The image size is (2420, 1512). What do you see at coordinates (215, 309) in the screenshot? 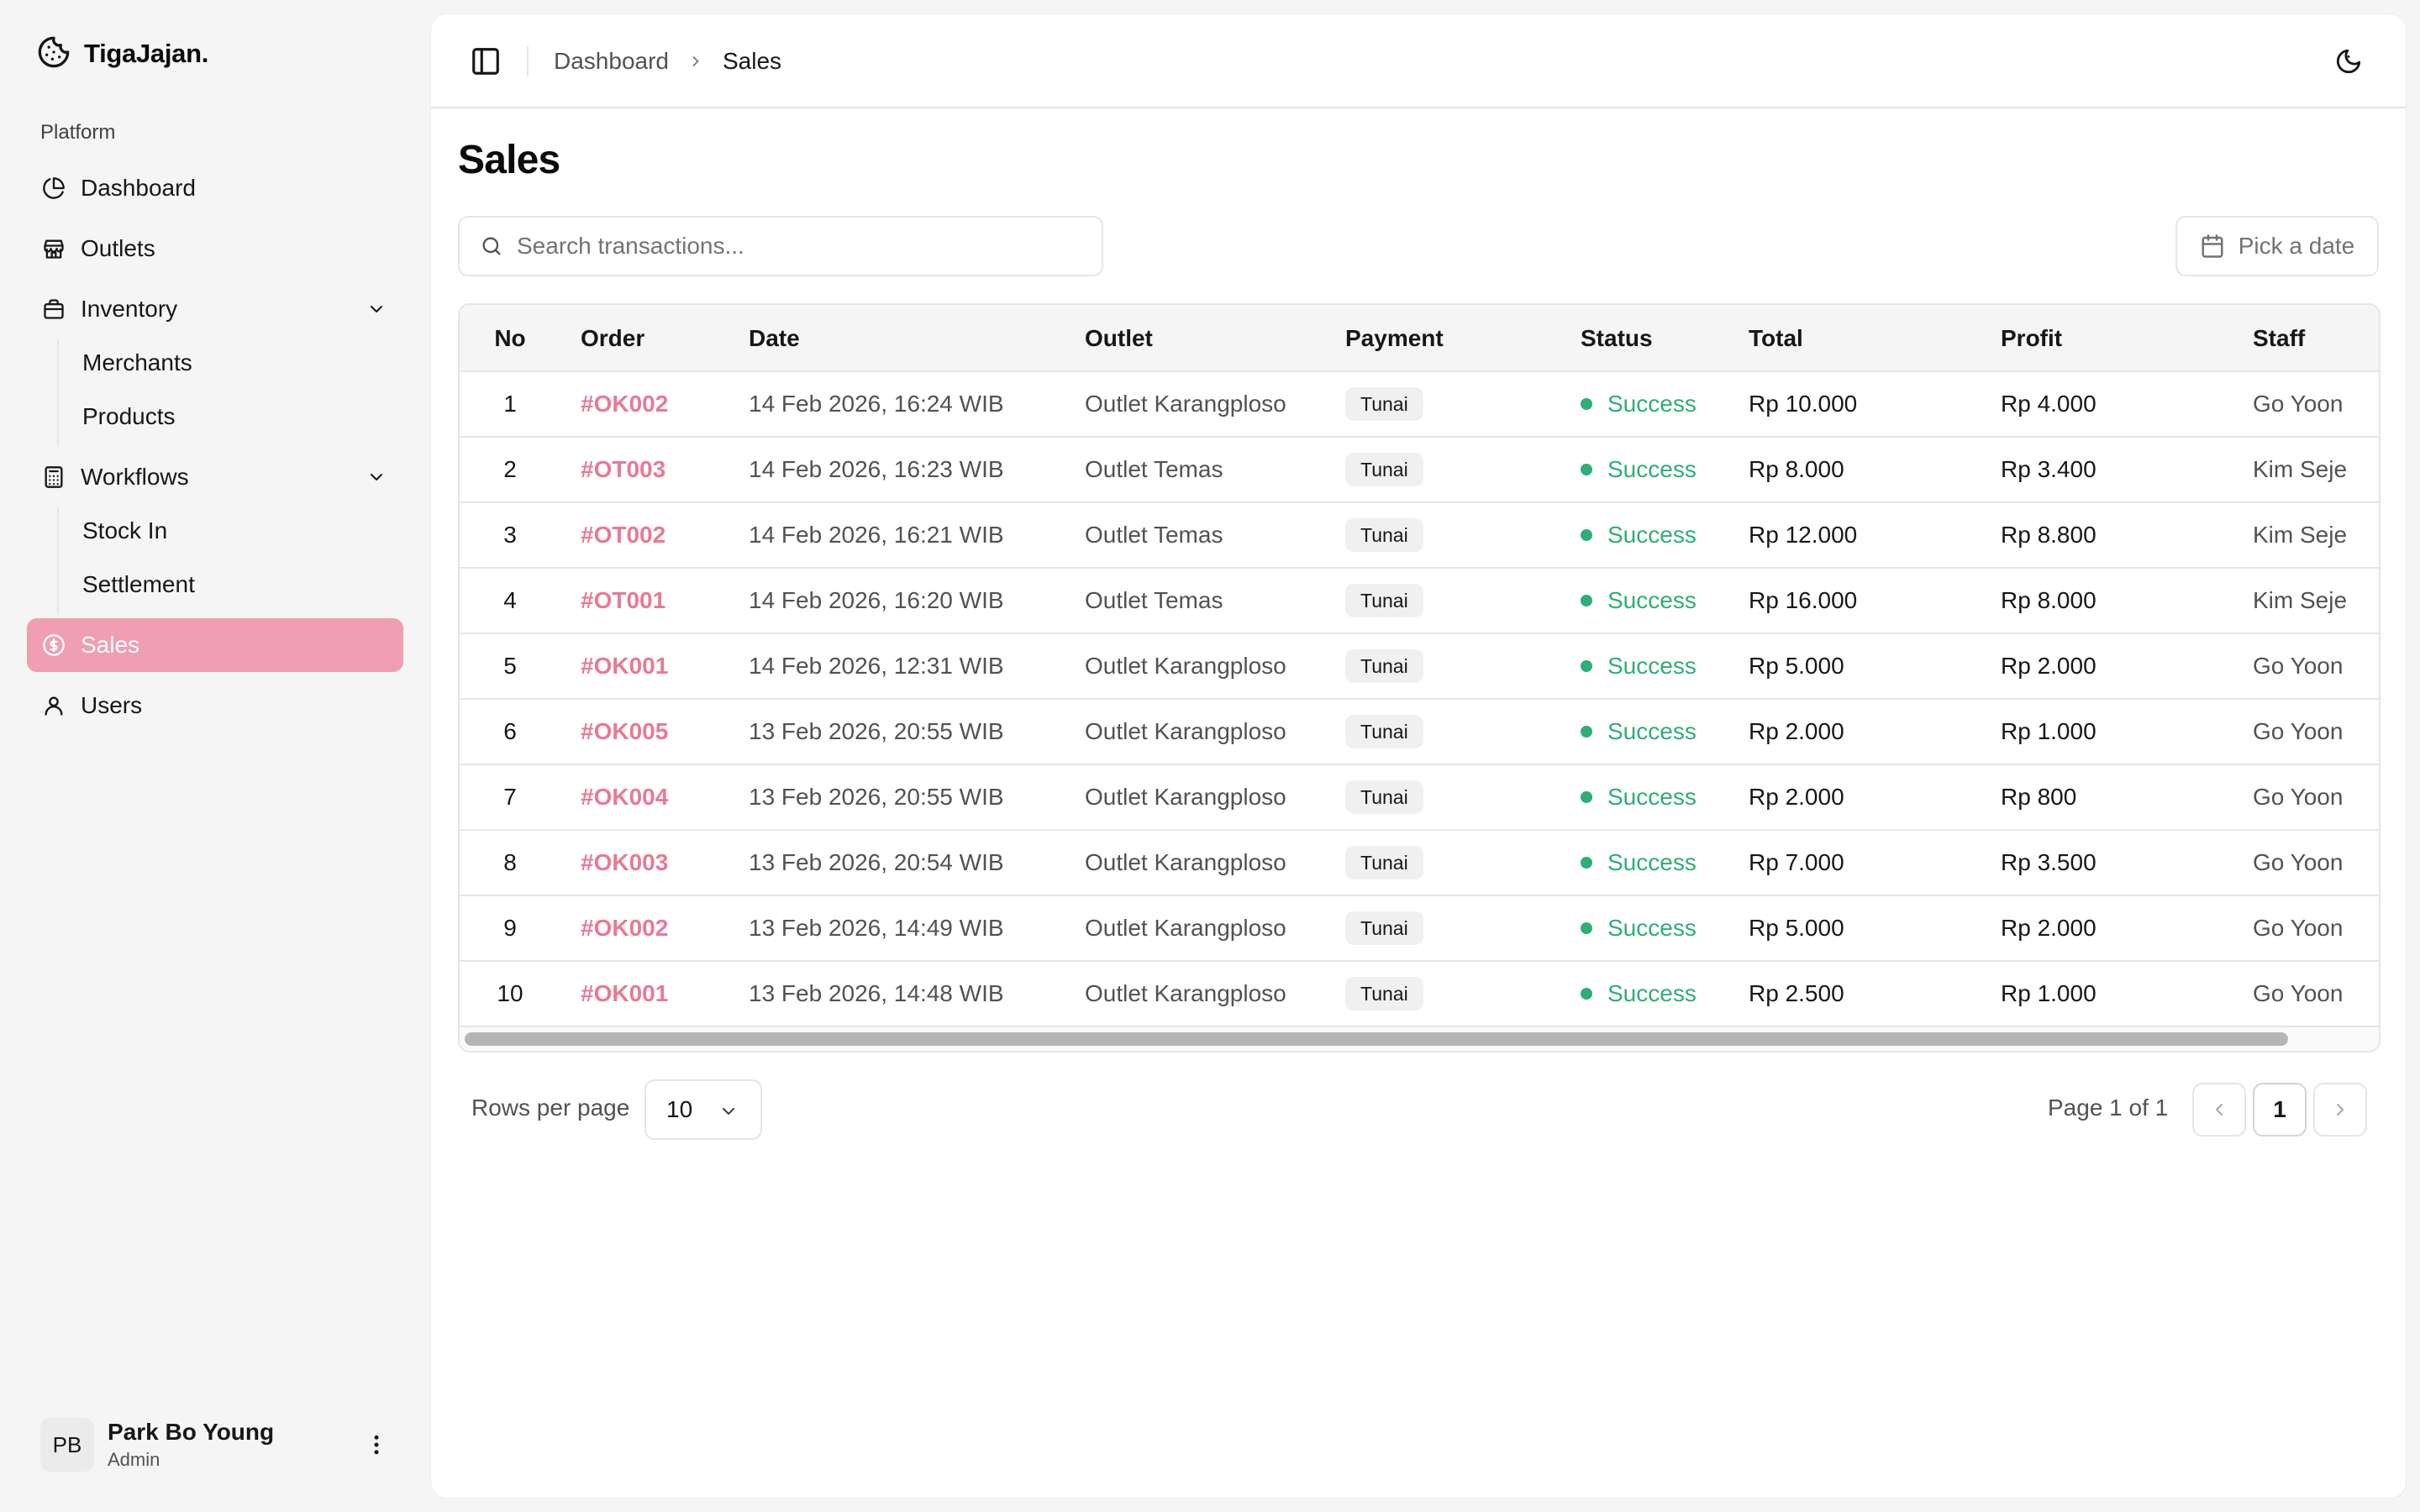
I see `sidebar-item-inventory: Inventory` at bounding box center [215, 309].